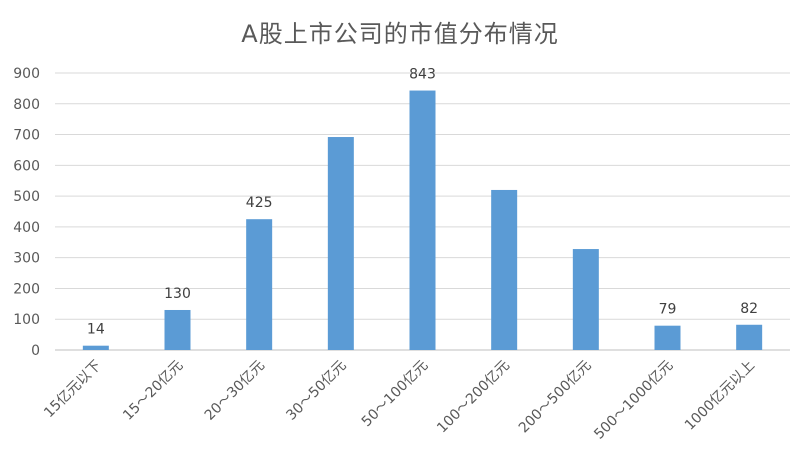  I want to click on y-tick-label: 0, so click(35, 351).